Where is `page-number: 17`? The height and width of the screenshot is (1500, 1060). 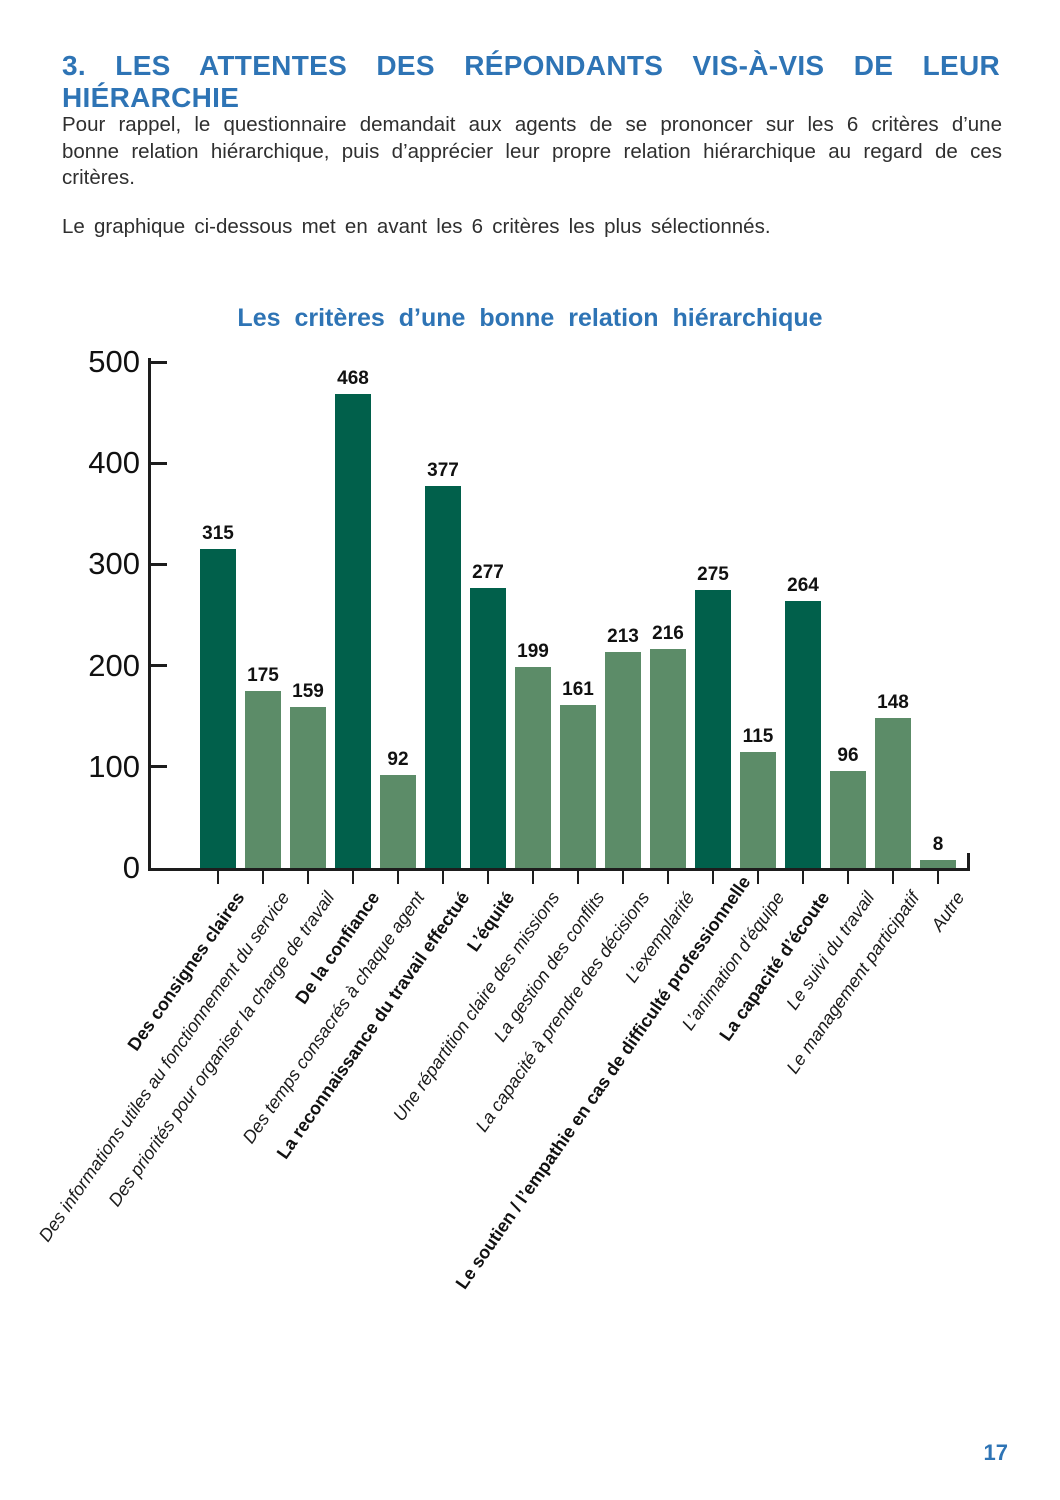 page-number: 17 is located at coordinates (995, 1452).